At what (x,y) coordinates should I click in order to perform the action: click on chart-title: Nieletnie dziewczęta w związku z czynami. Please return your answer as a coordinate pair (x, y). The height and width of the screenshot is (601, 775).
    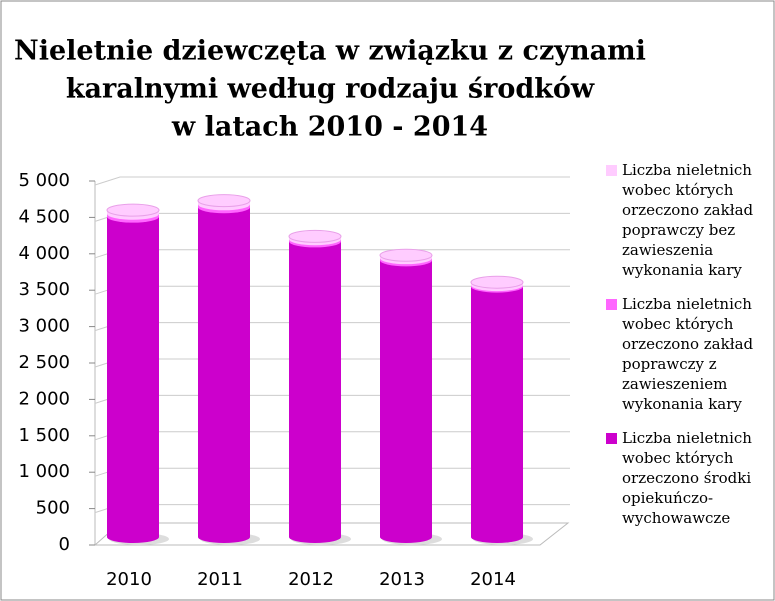
    Looking at the image, I should click on (330, 51).